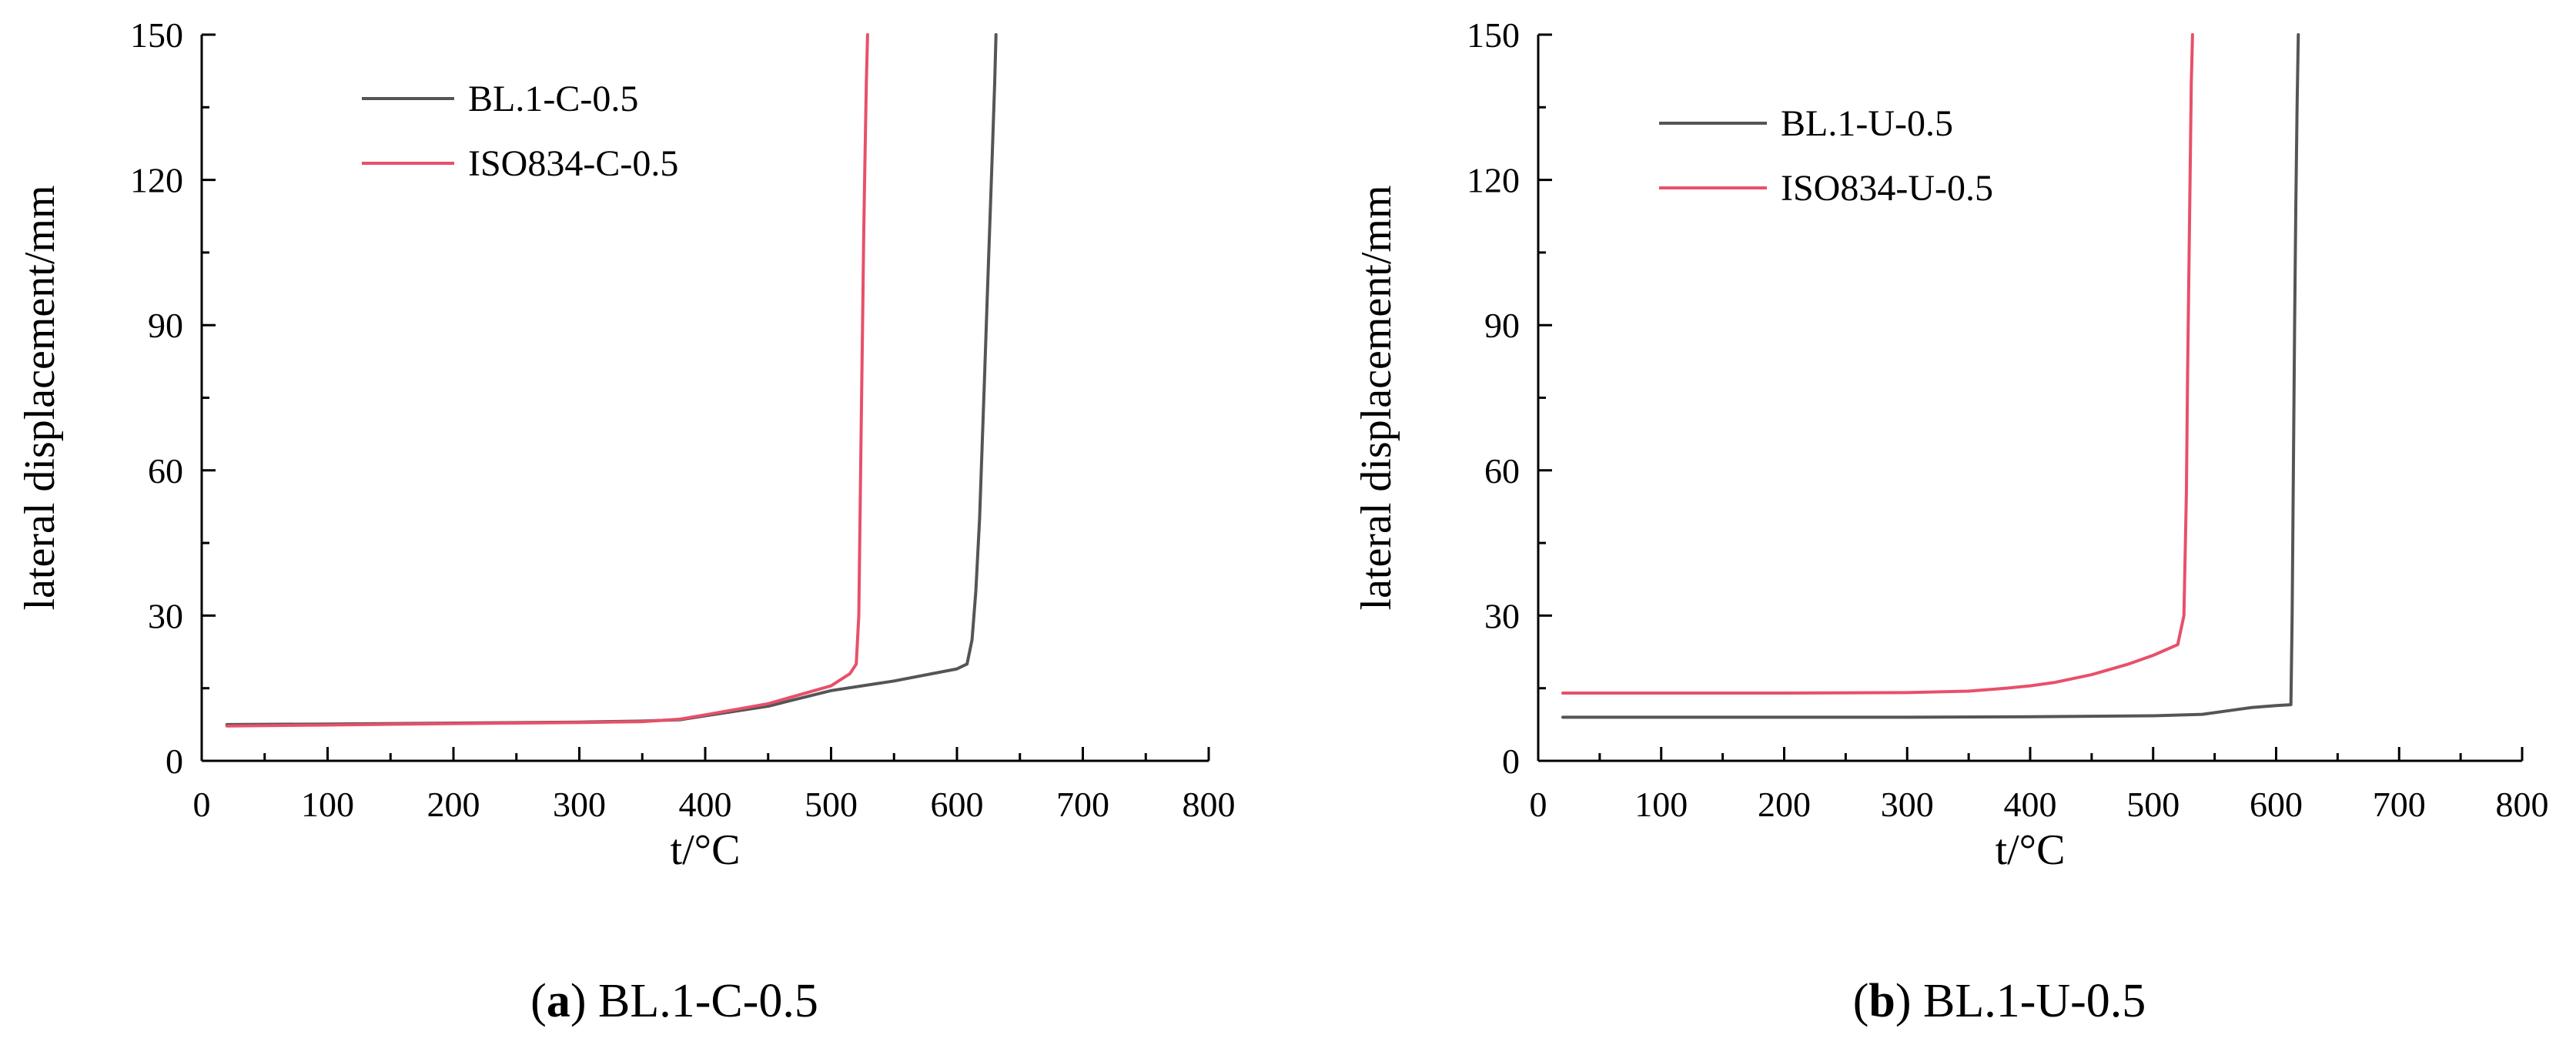  What do you see at coordinates (1887, 189) in the screenshot?
I see `legend-label: ISO834-U-0.5` at bounding box center [1887, 189].